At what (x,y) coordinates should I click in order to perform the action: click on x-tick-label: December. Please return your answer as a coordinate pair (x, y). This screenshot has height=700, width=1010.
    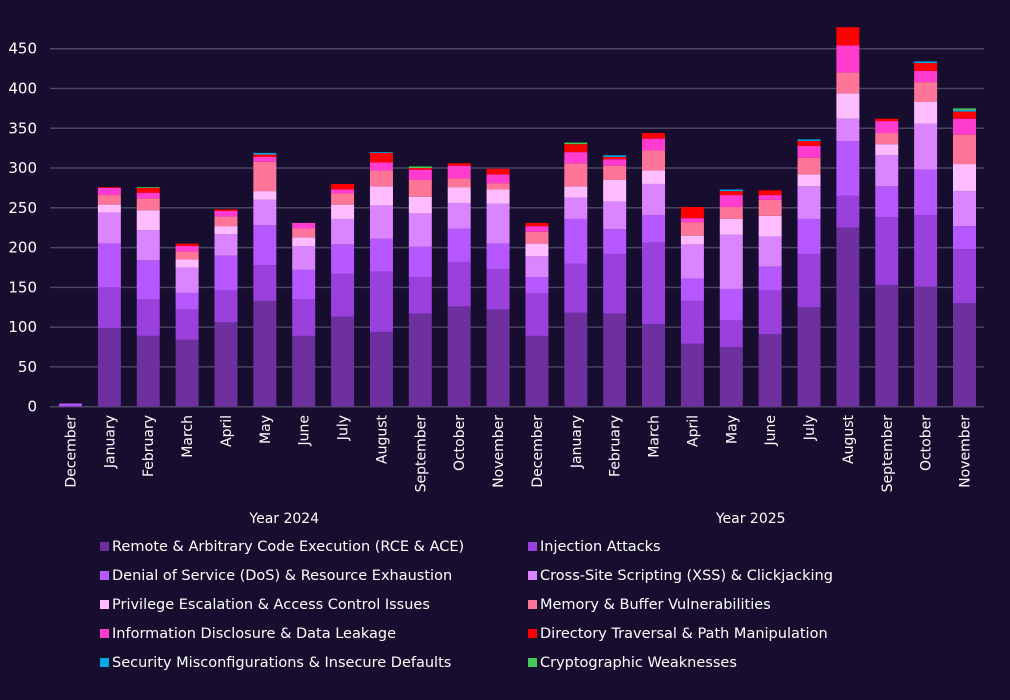
    Looking at the image, I should click on (538, 451).